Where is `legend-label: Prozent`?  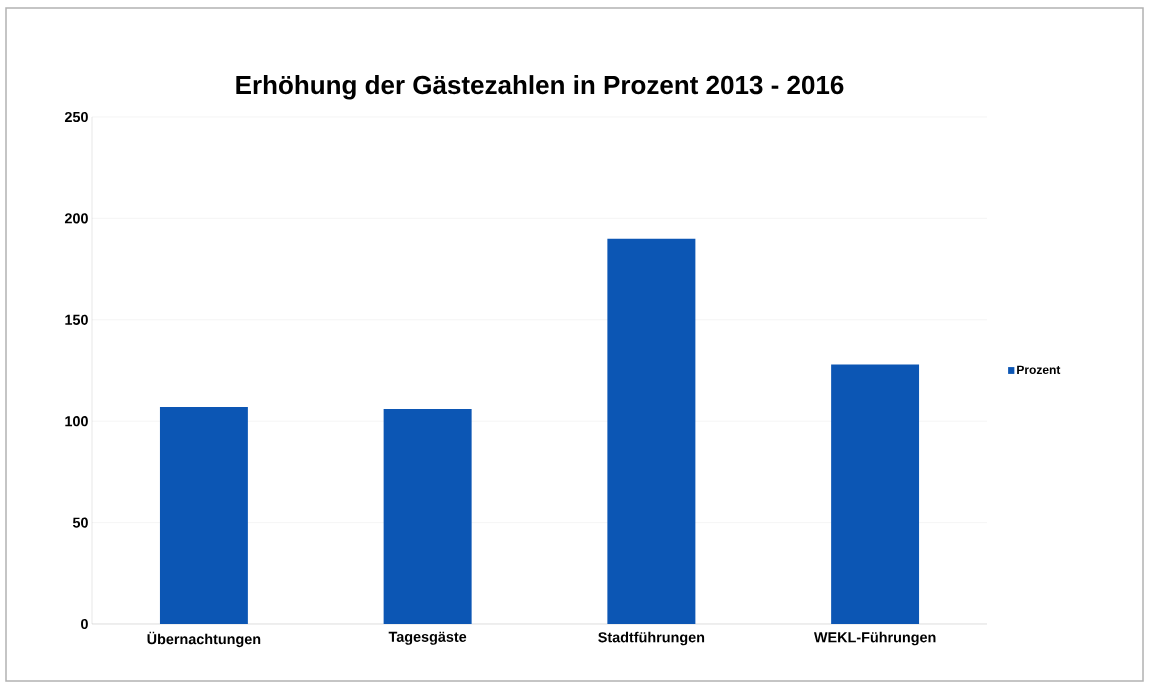 legend-label: Prozent is located at coordinates (1039, 369).